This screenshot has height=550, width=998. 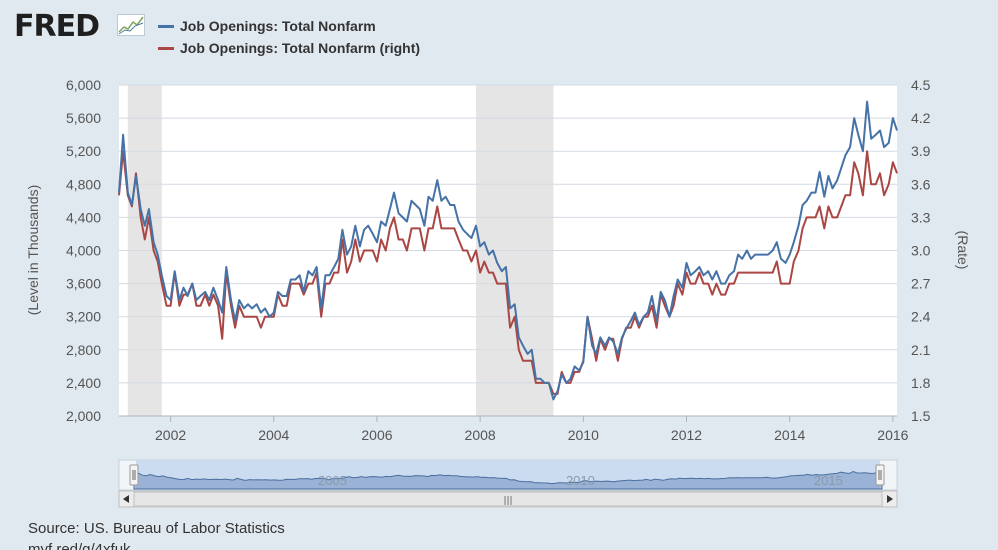 I want to click on legend-swatch-red, so click(x=166, y=48).